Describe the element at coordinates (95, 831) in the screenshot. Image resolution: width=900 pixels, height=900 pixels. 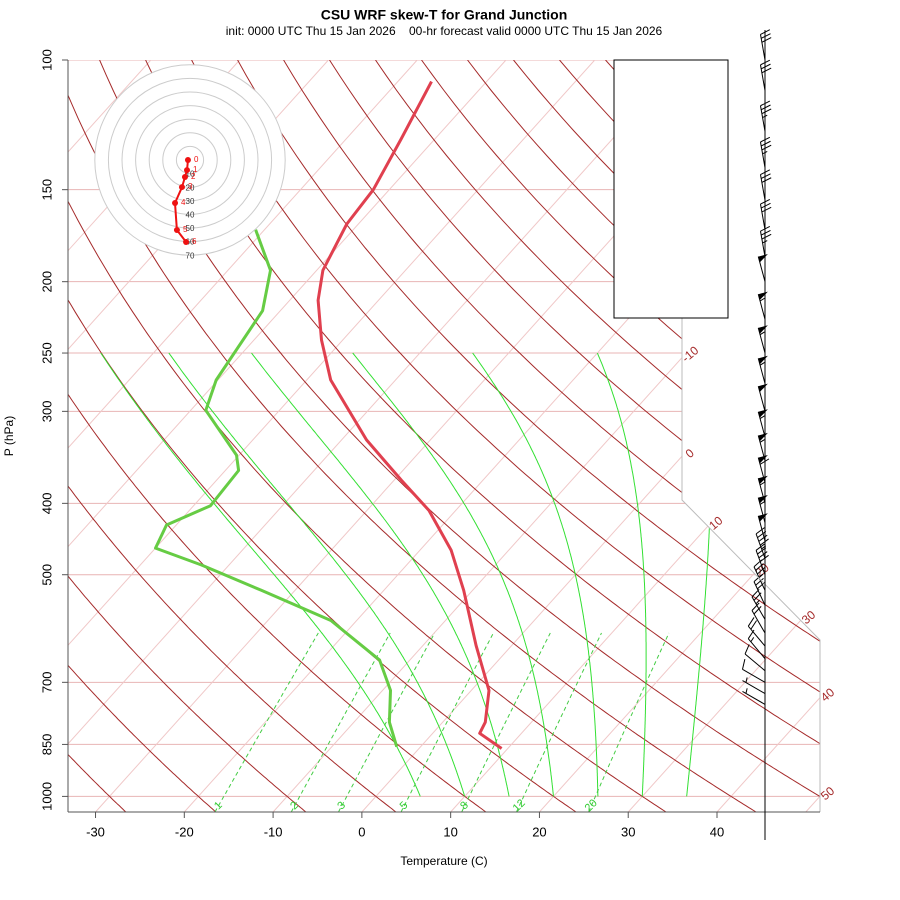
I see `x-tick-label: -30` at that location.